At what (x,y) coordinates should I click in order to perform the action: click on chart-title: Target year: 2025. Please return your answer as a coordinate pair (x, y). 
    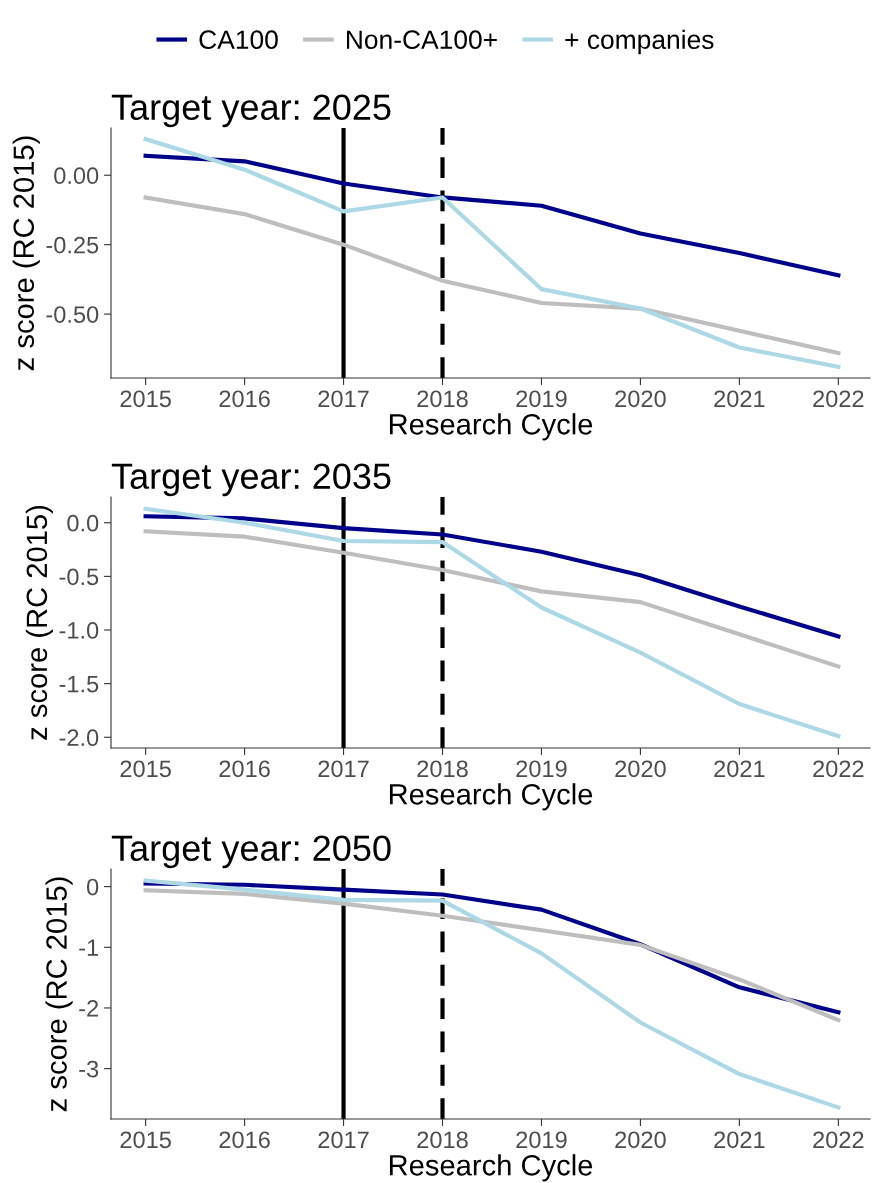
    Looking at the image, I should click on (251, 111).